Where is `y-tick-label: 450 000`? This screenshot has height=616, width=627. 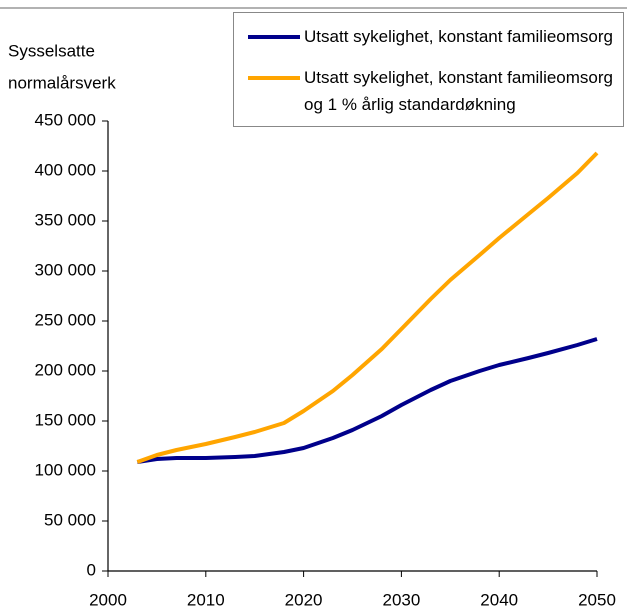 y-tick-label: 450 000 is located at coordinates (65, 119).